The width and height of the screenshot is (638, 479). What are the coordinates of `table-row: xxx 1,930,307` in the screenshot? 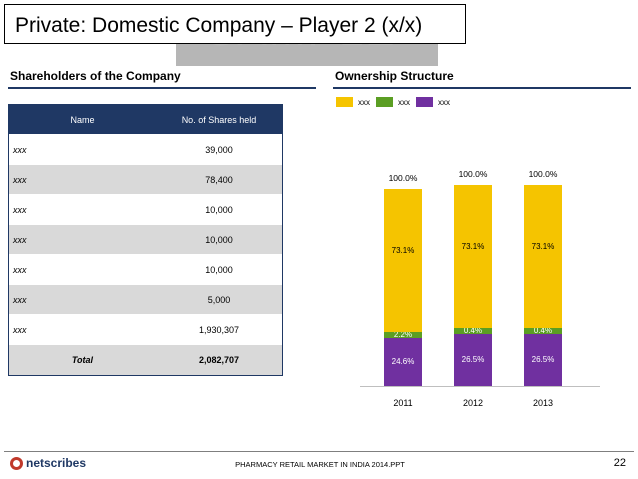 It's located at (145, 329).